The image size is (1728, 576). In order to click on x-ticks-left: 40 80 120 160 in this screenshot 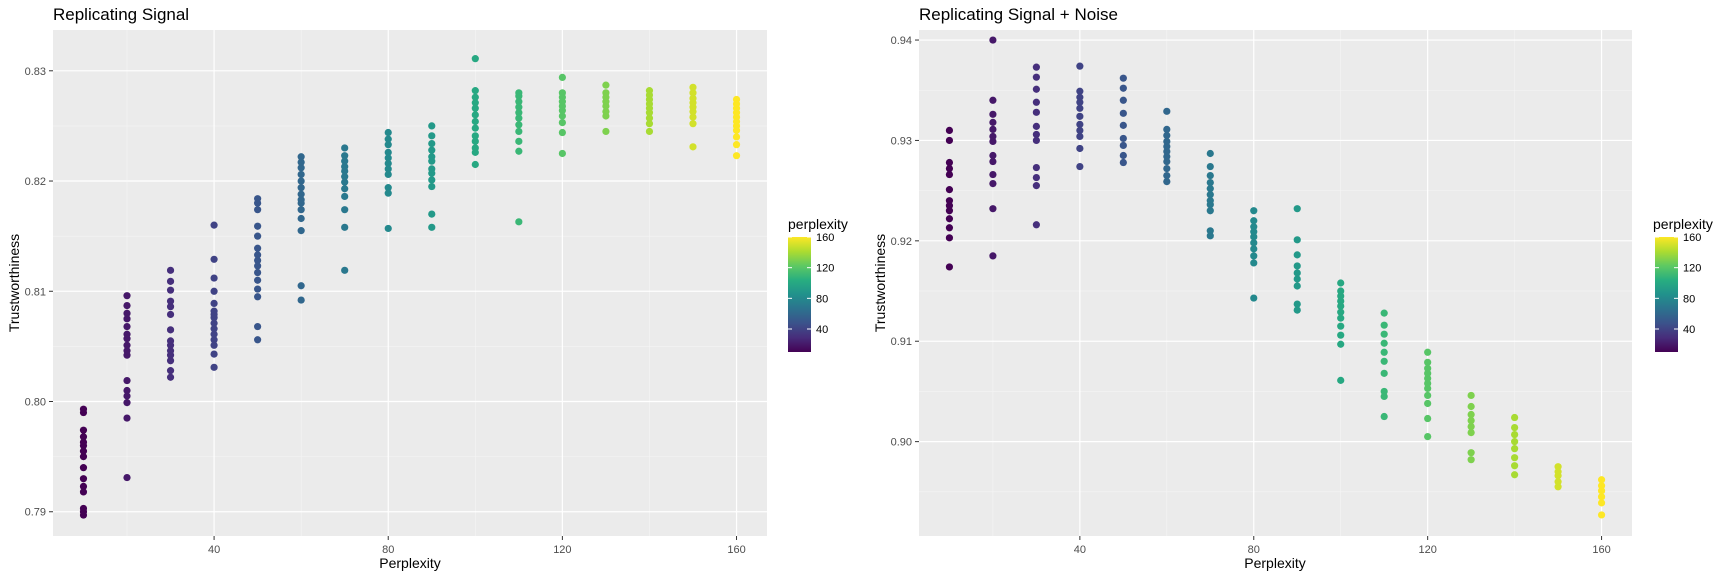, I will do `click(477, 546)`.